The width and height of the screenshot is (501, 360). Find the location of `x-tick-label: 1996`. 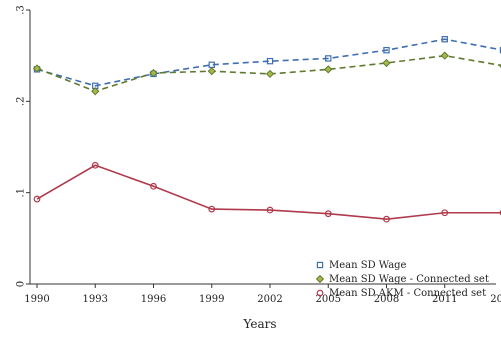

x-tick-label: 1996 is located at coordinates (153, 299).